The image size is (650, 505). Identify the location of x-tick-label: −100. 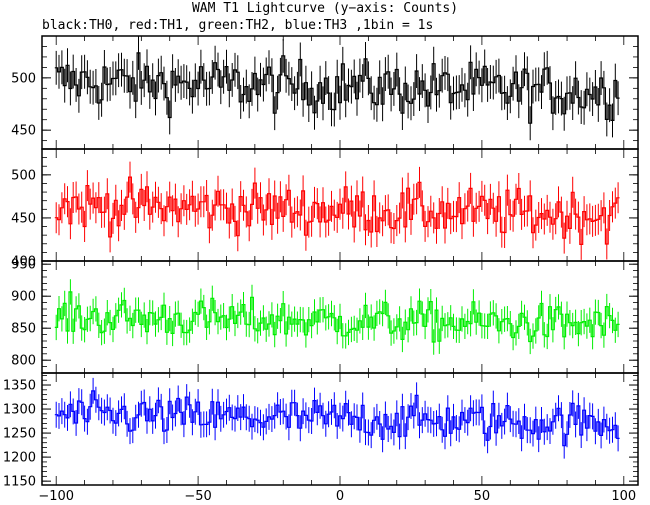
(56, 496).